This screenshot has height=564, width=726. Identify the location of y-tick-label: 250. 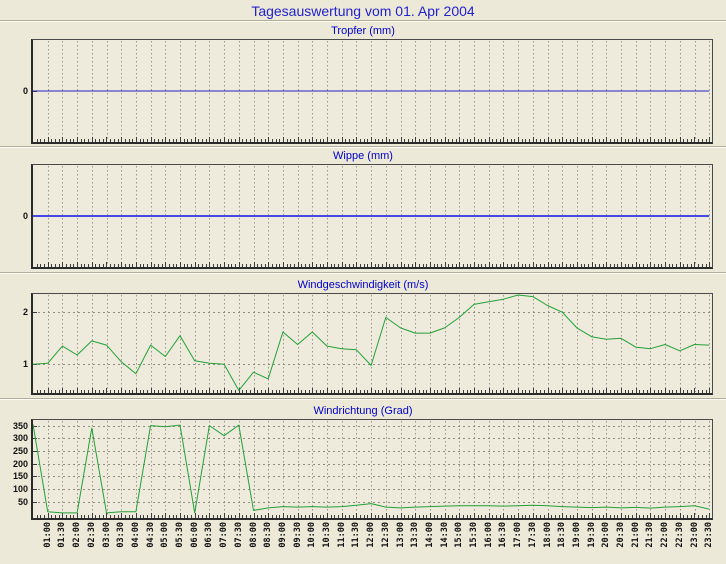
(20, 450).